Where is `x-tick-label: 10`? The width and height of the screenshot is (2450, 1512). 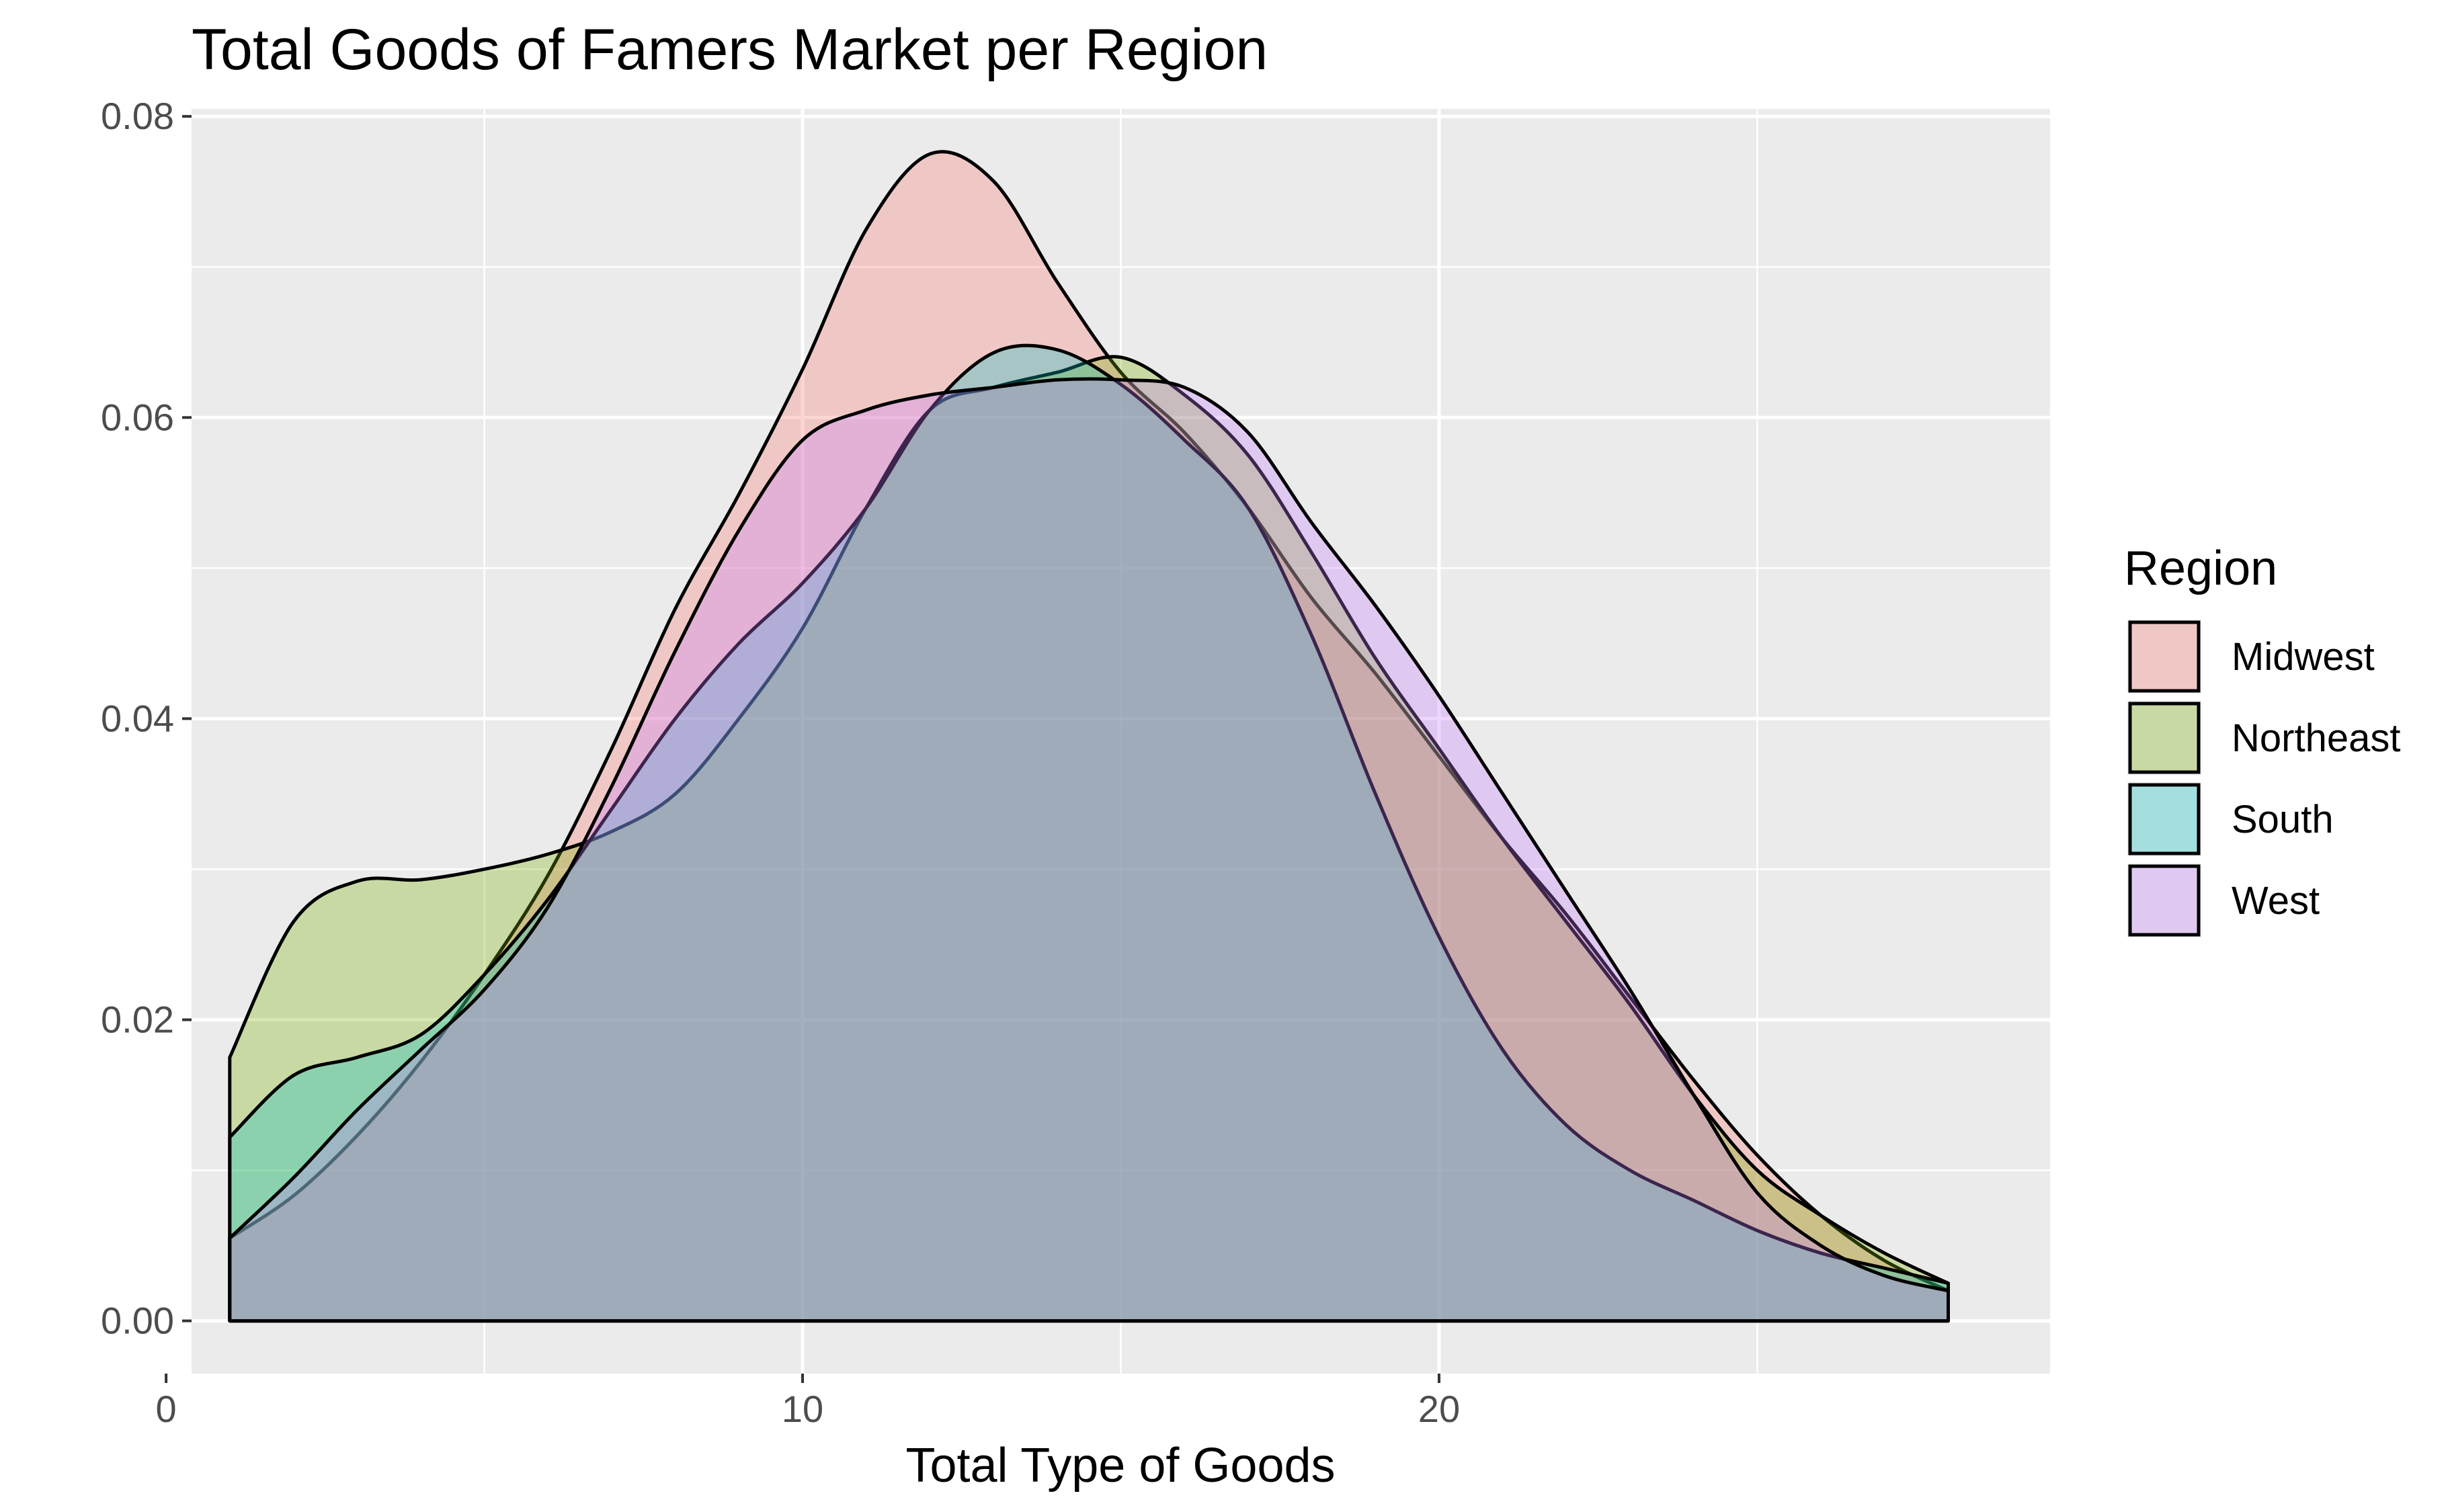
x-tick-label: 10 is located at coordinates (803, 1409).